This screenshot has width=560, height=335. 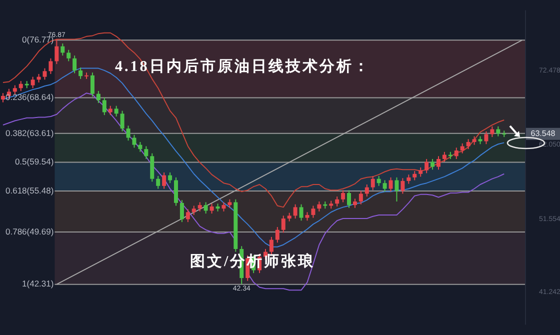 What do you see at coordinates (34, 161) in the screenshot?
I see `ref-line-label: 0.5(59.54)` at bounding box center [34, 161].